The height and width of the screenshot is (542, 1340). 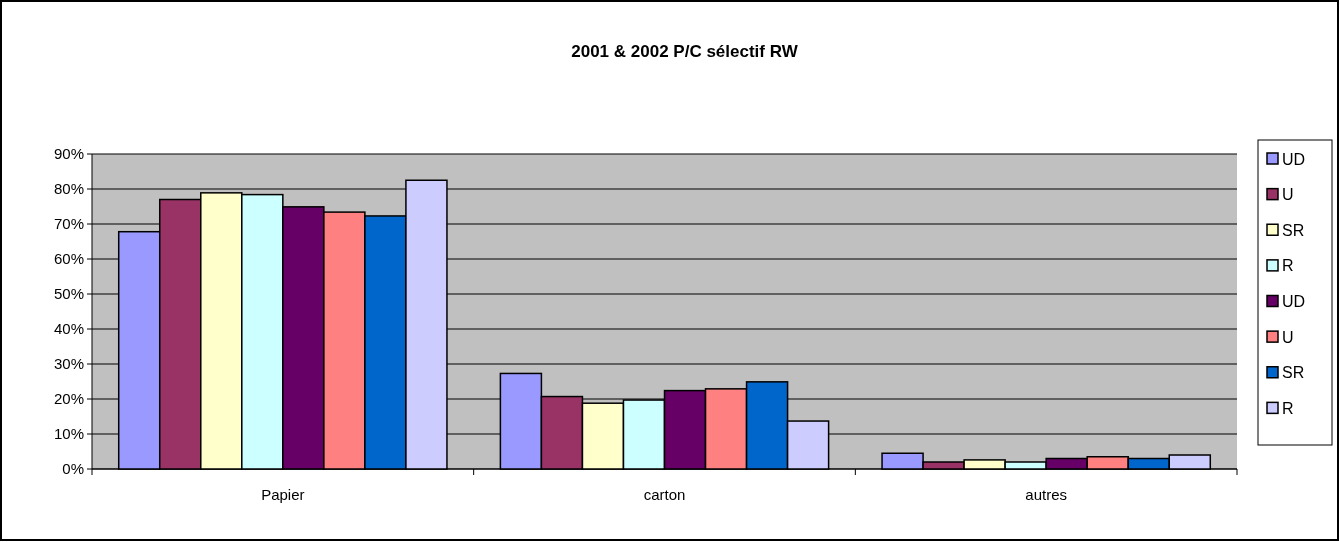 I want to click on x-tick-label: Papier, so click(x=283, y=494).